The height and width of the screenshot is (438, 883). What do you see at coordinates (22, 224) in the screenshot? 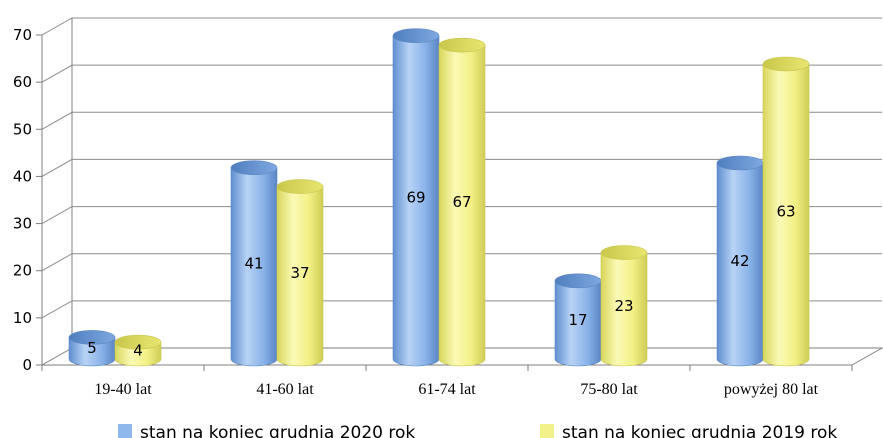
I see `y-tick-label: 30` at bounding box center [22, 224].